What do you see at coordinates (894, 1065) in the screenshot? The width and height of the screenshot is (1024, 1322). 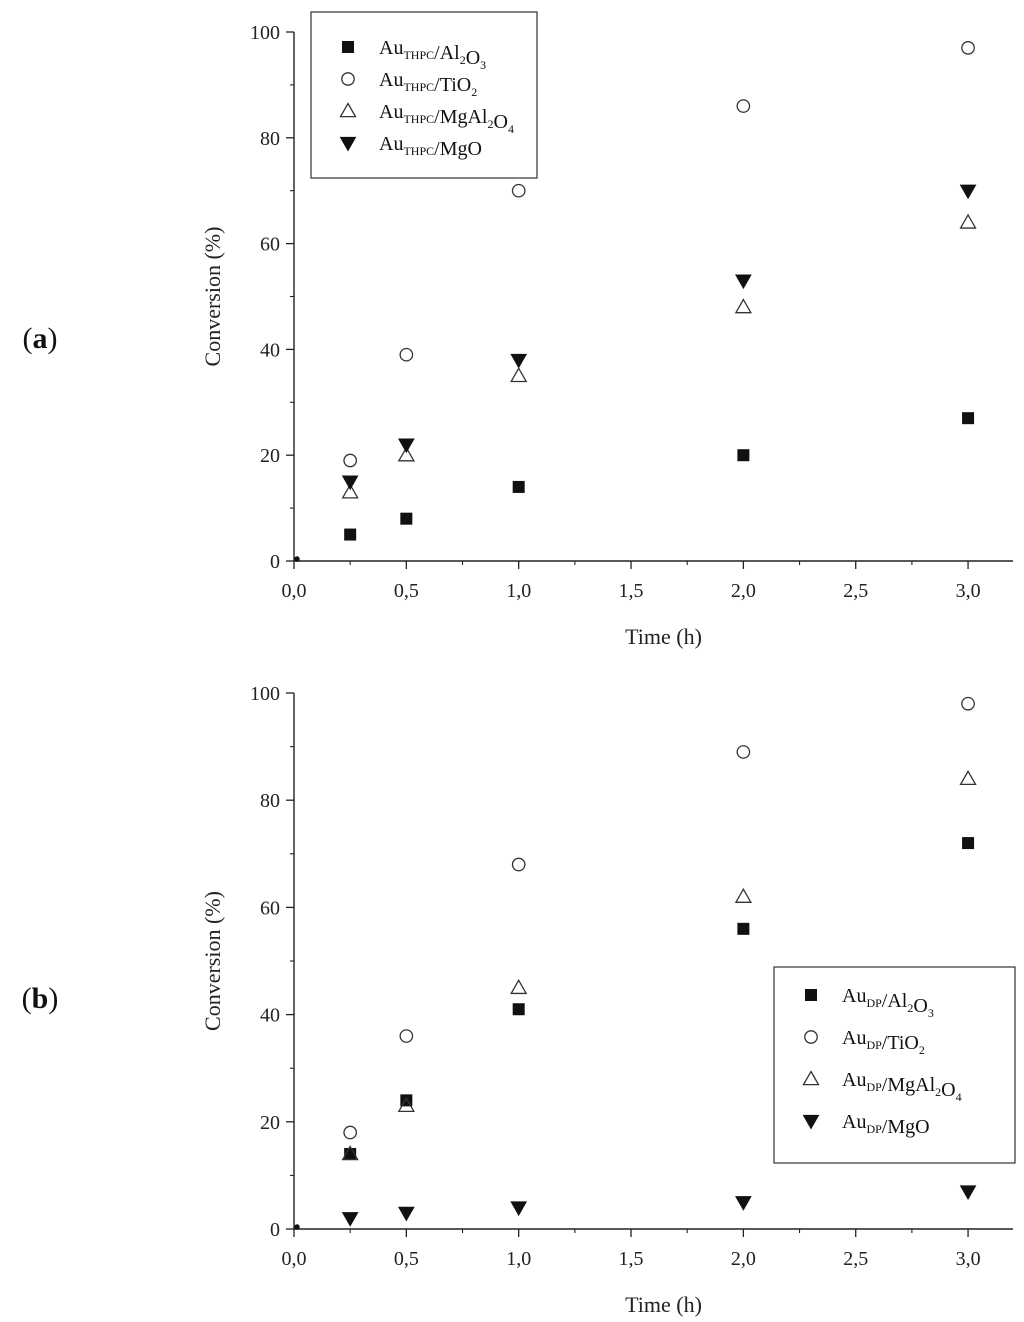 I see `legend: AuDP/Al2O3 AuDP/TiO2 AuDP/MgAl2O4 AuDP/MgO` at bounding box center [894, 1065].